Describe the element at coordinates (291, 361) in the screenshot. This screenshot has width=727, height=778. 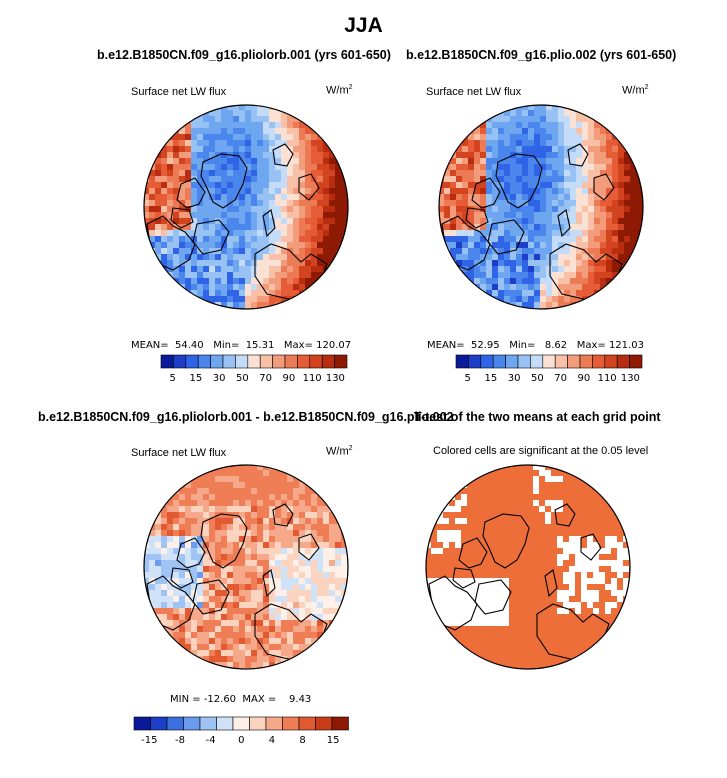
I see `colorbar-swatch` at that location.